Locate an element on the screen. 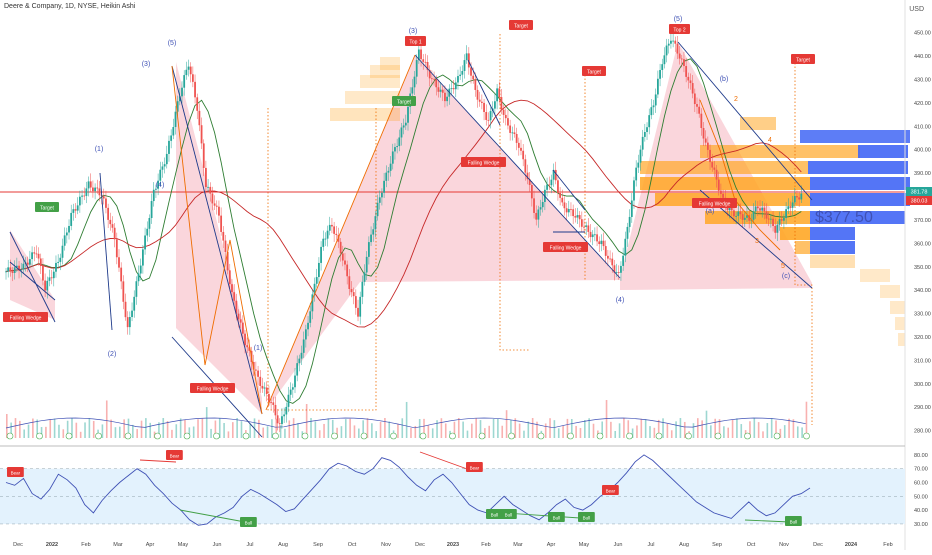 The image size is (932, 555). falling-wedge-badge-0-bg is located at coordinates (25, 317).